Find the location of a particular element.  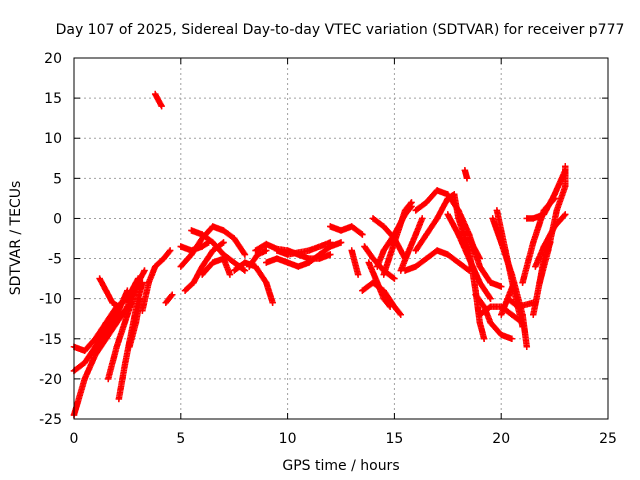

y-tick-label: -25 is located at coordinates (50, 420).